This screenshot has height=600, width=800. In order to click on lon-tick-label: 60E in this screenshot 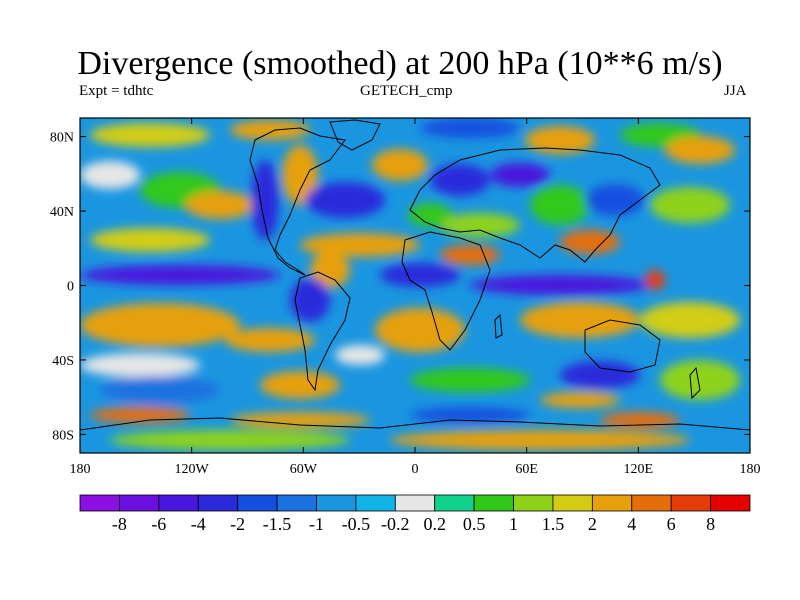, I will do `click(526, 469)`.